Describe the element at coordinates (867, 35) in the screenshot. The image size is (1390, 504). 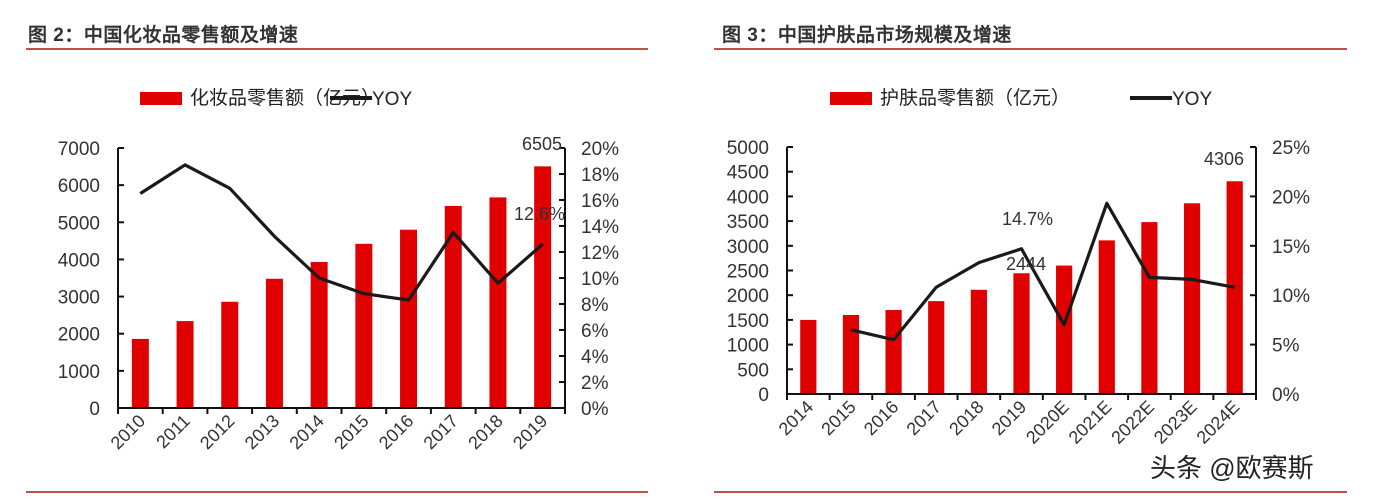
I see `chart-title-skincare: 图 3：中国护肤品市场规模及增速` at that location.